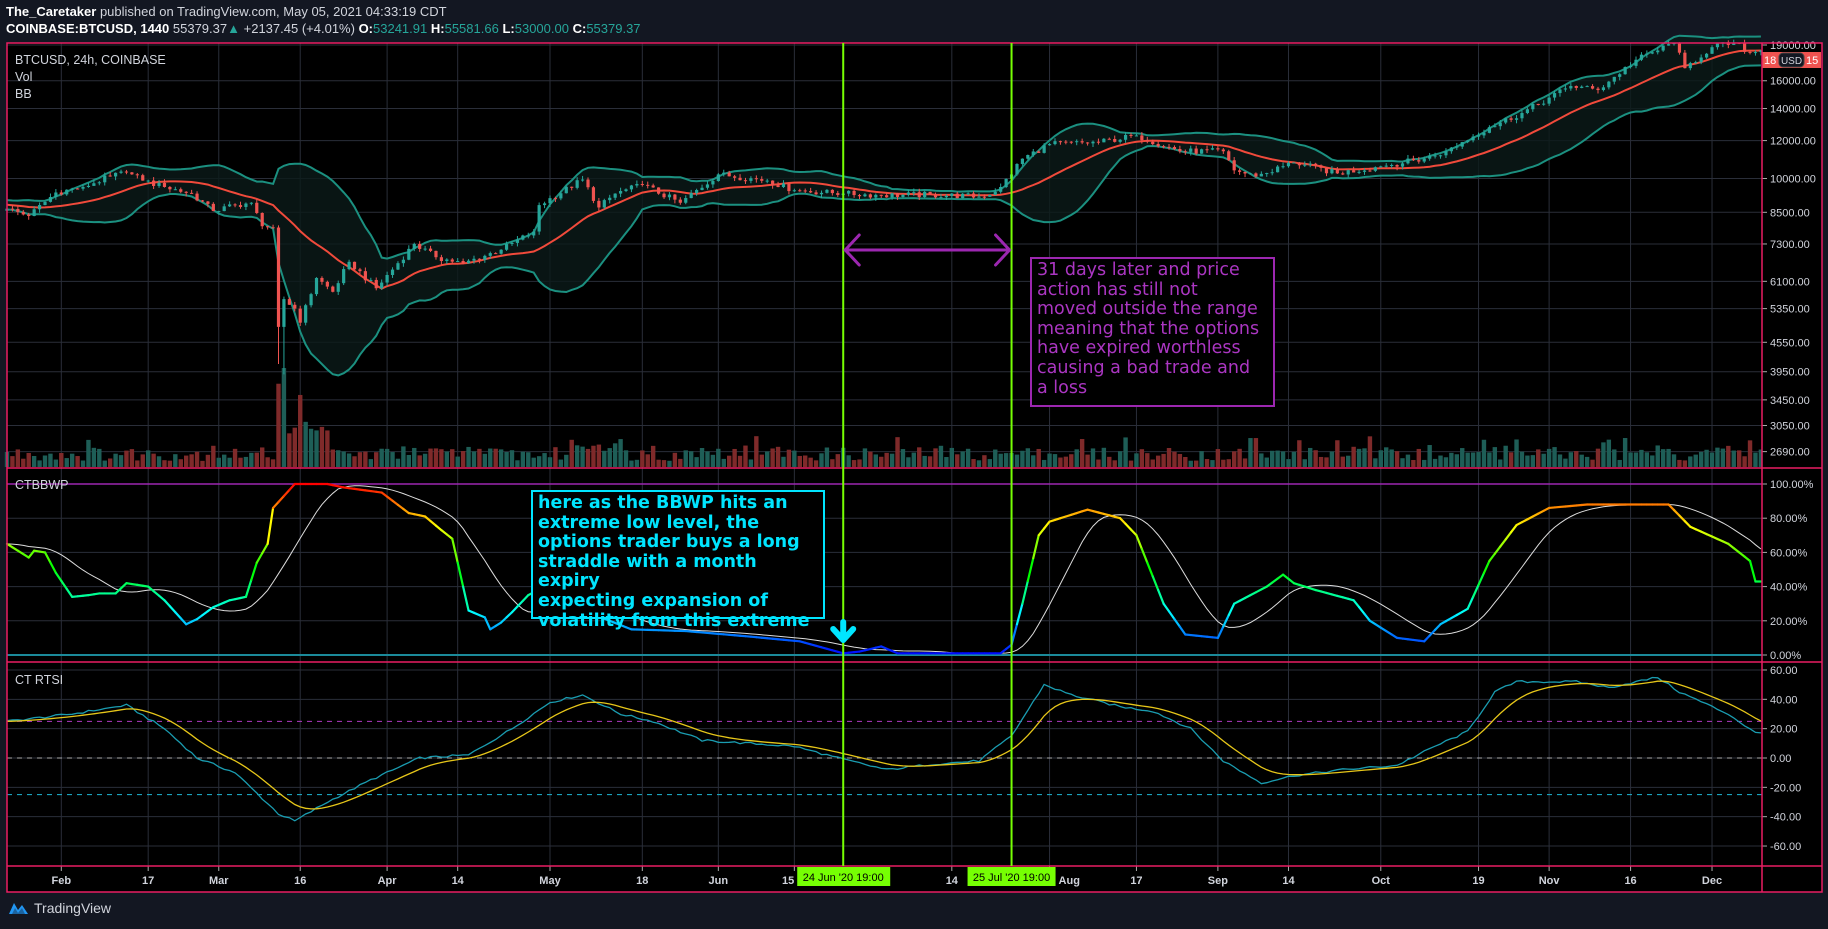  I want to click on time-tick-label: 14, so click(952, 881).